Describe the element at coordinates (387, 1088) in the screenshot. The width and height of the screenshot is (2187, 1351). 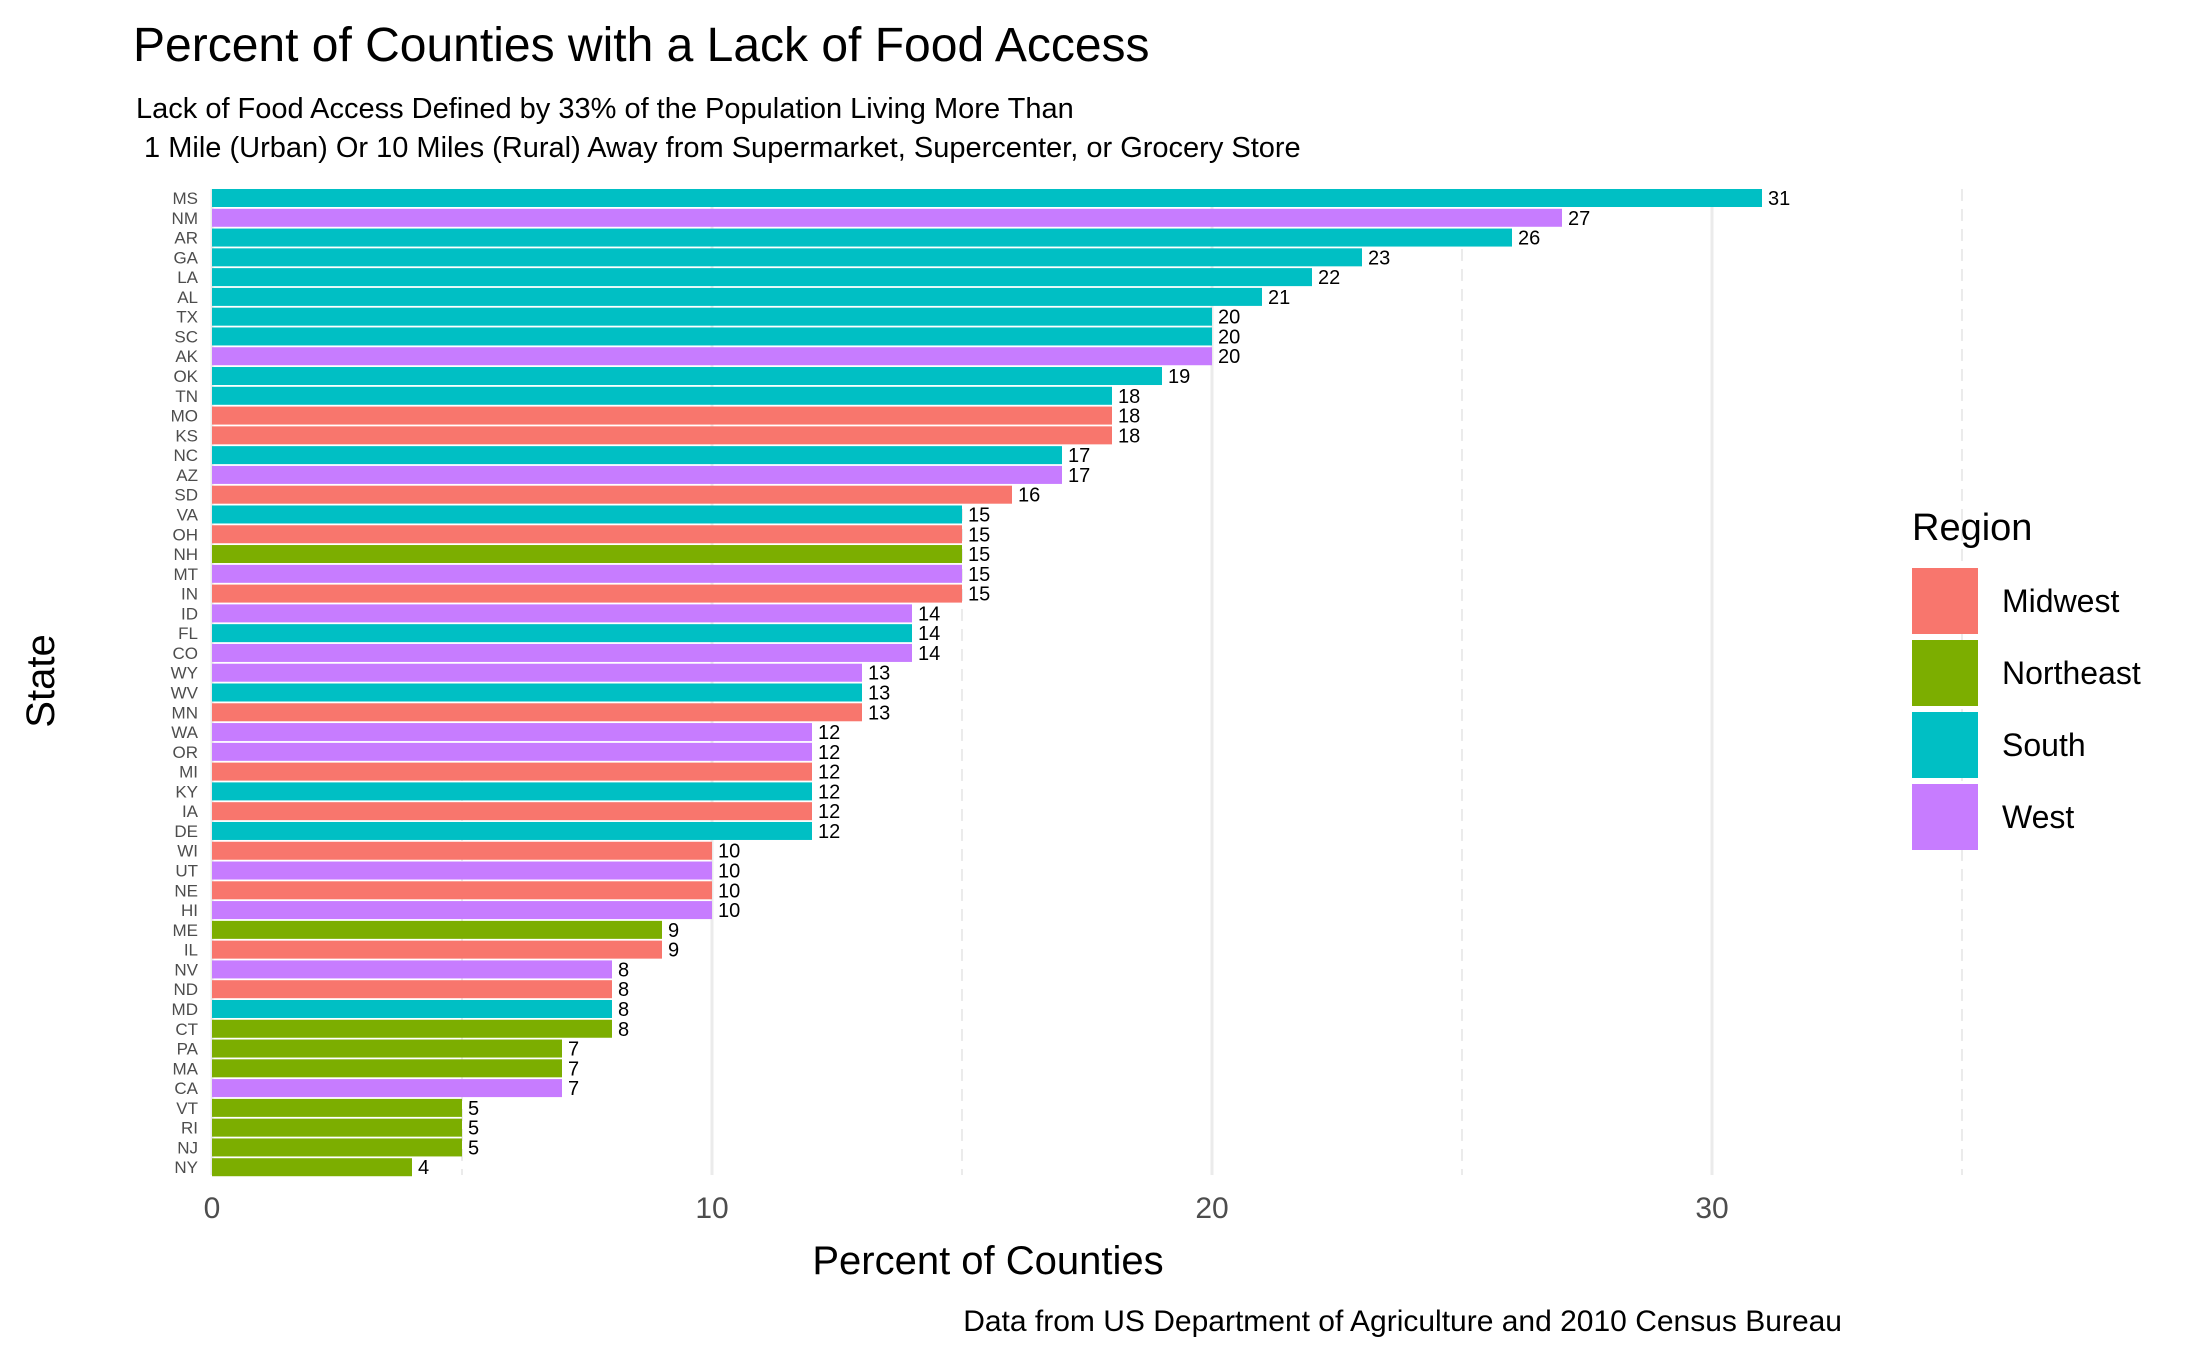
I see `bar-ca` at that location.